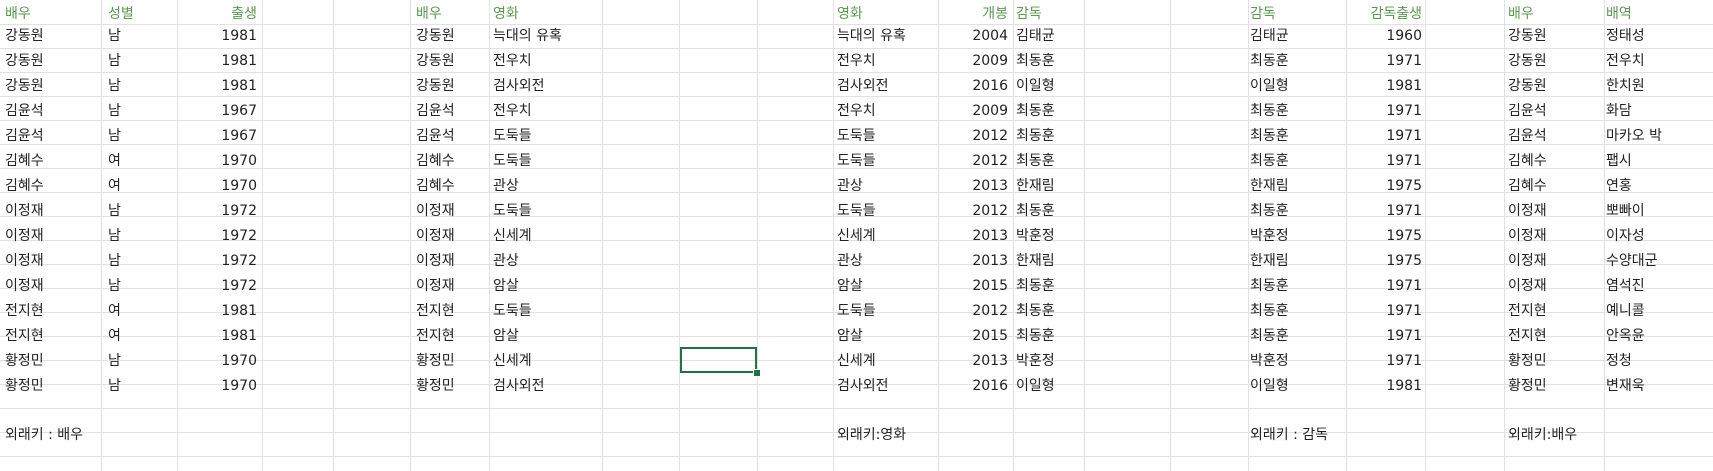 The image size is (1713, 471). What do you see at coordinates (1625, 386) in the screenshot?
I see `table-cell: 변재욱` at bounding box center [1625, 386].